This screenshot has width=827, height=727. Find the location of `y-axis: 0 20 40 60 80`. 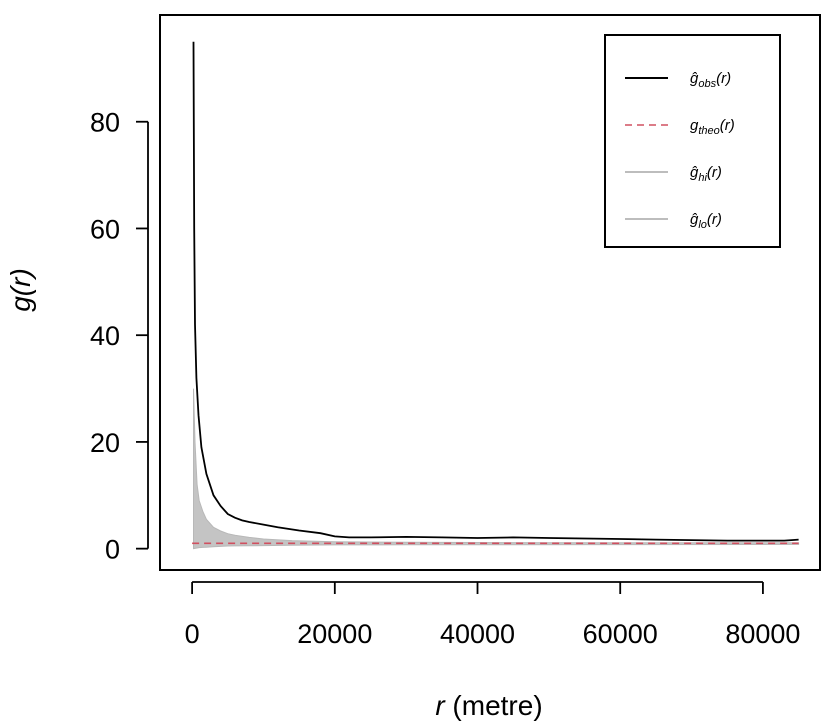

y-axis: 0 20 40 60 80 is located at coordinates (119, 336).